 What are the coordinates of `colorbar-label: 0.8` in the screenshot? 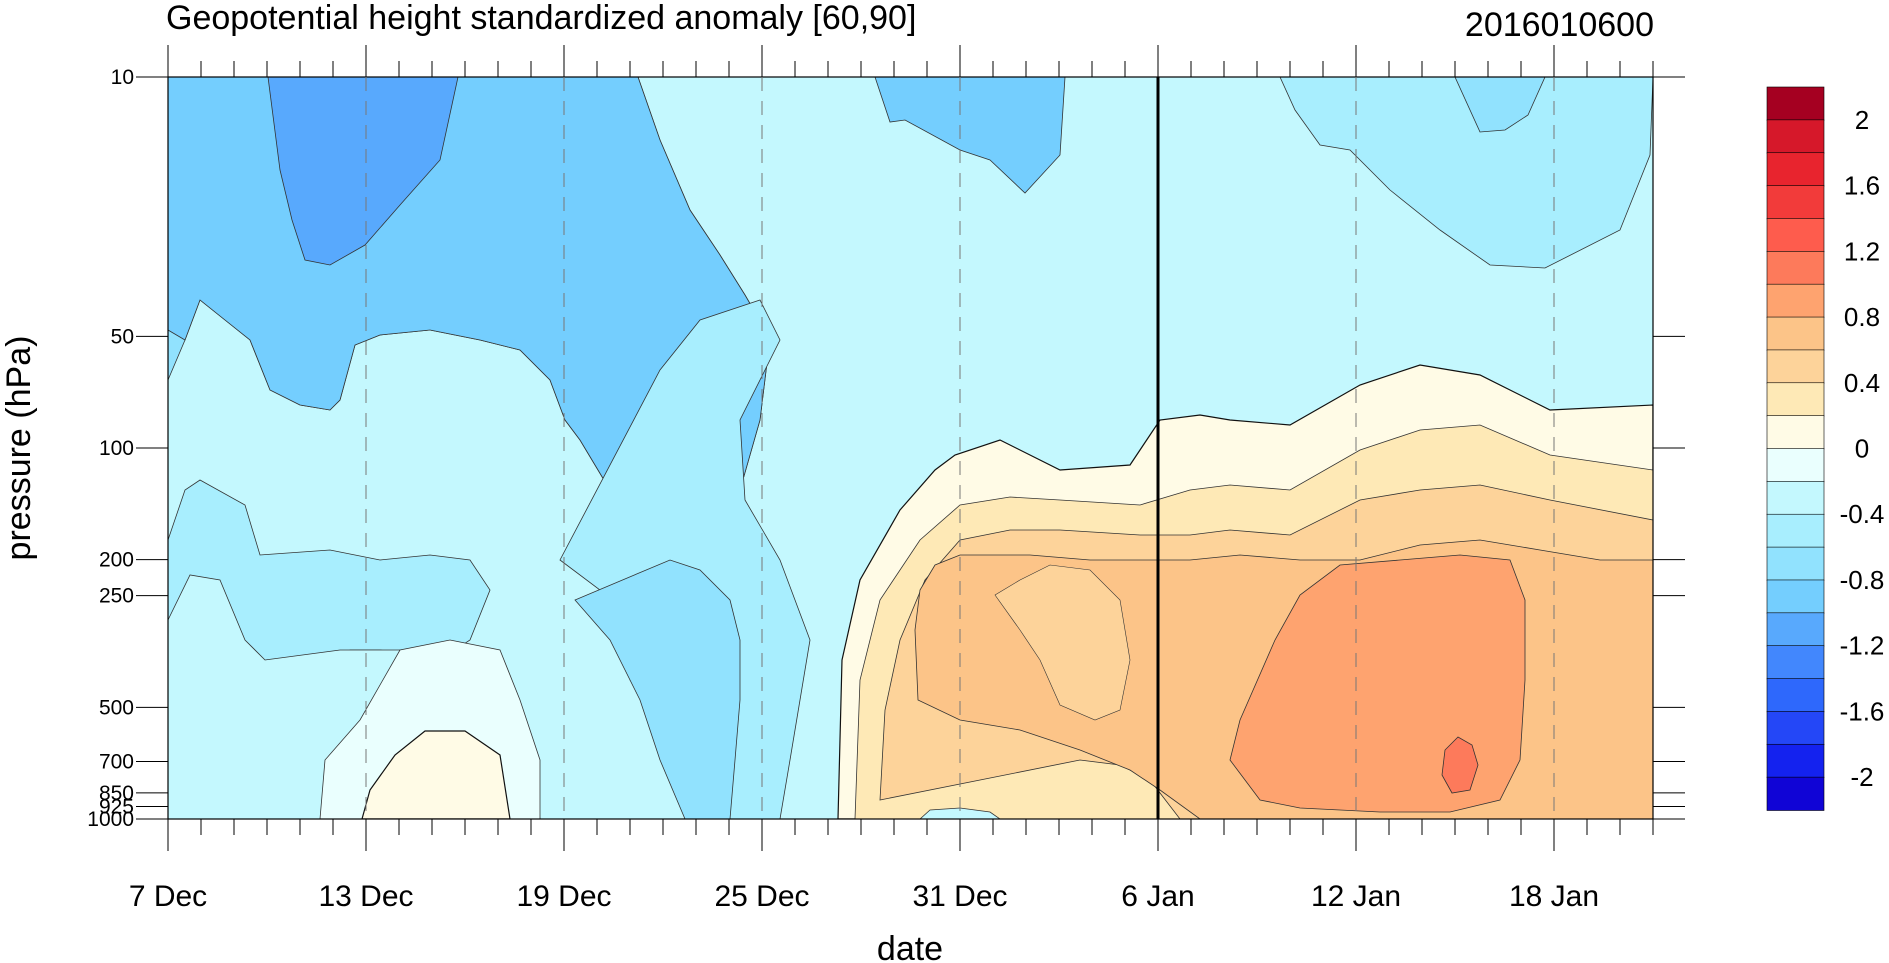 It's located at (1862, 317).